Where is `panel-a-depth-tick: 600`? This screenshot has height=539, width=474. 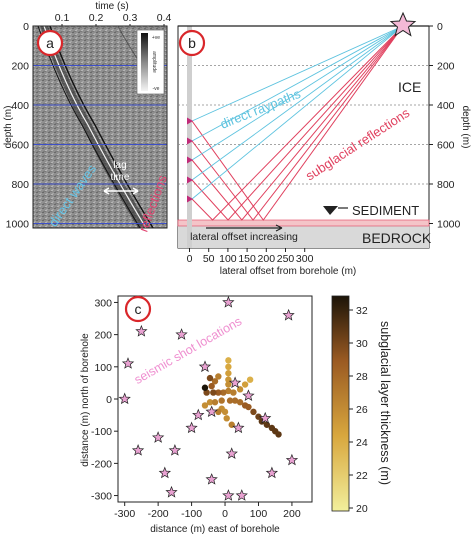
panel-a-depth-tick: 600 is located at coordinates (20, 146).